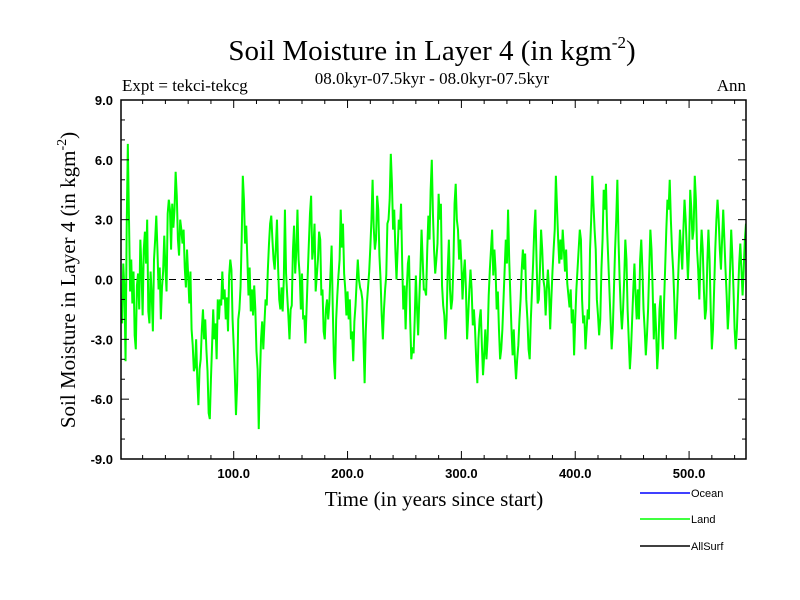 The image size is (800, 600). Describe the element at coordinates (575, 473) in the screenshot. I see `x-tick-label: 400.0` at that location.